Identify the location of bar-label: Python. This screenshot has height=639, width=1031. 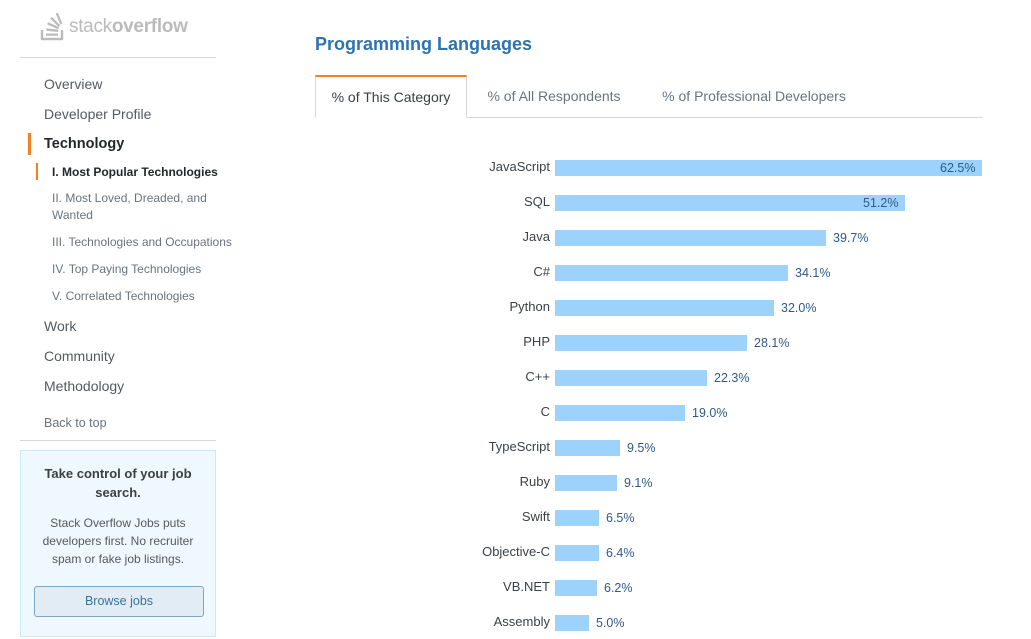
(529, 306).